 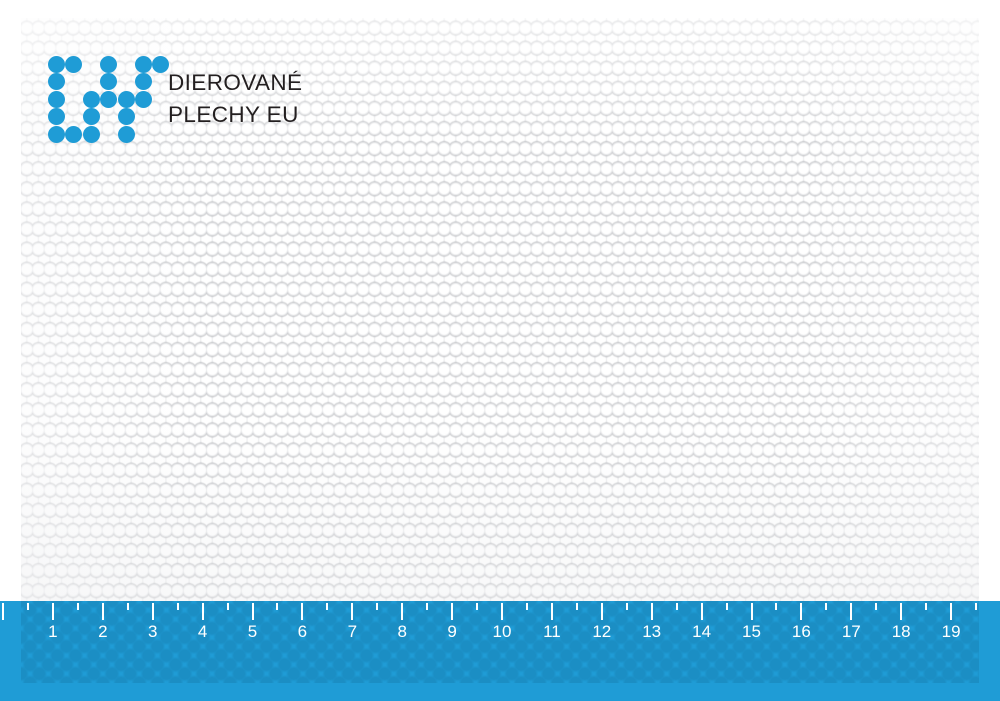 What do you see at coordinates (801, 631) in the screenshot?
I see `ruler-tick-label: 16` at bounding box center [801, 631].